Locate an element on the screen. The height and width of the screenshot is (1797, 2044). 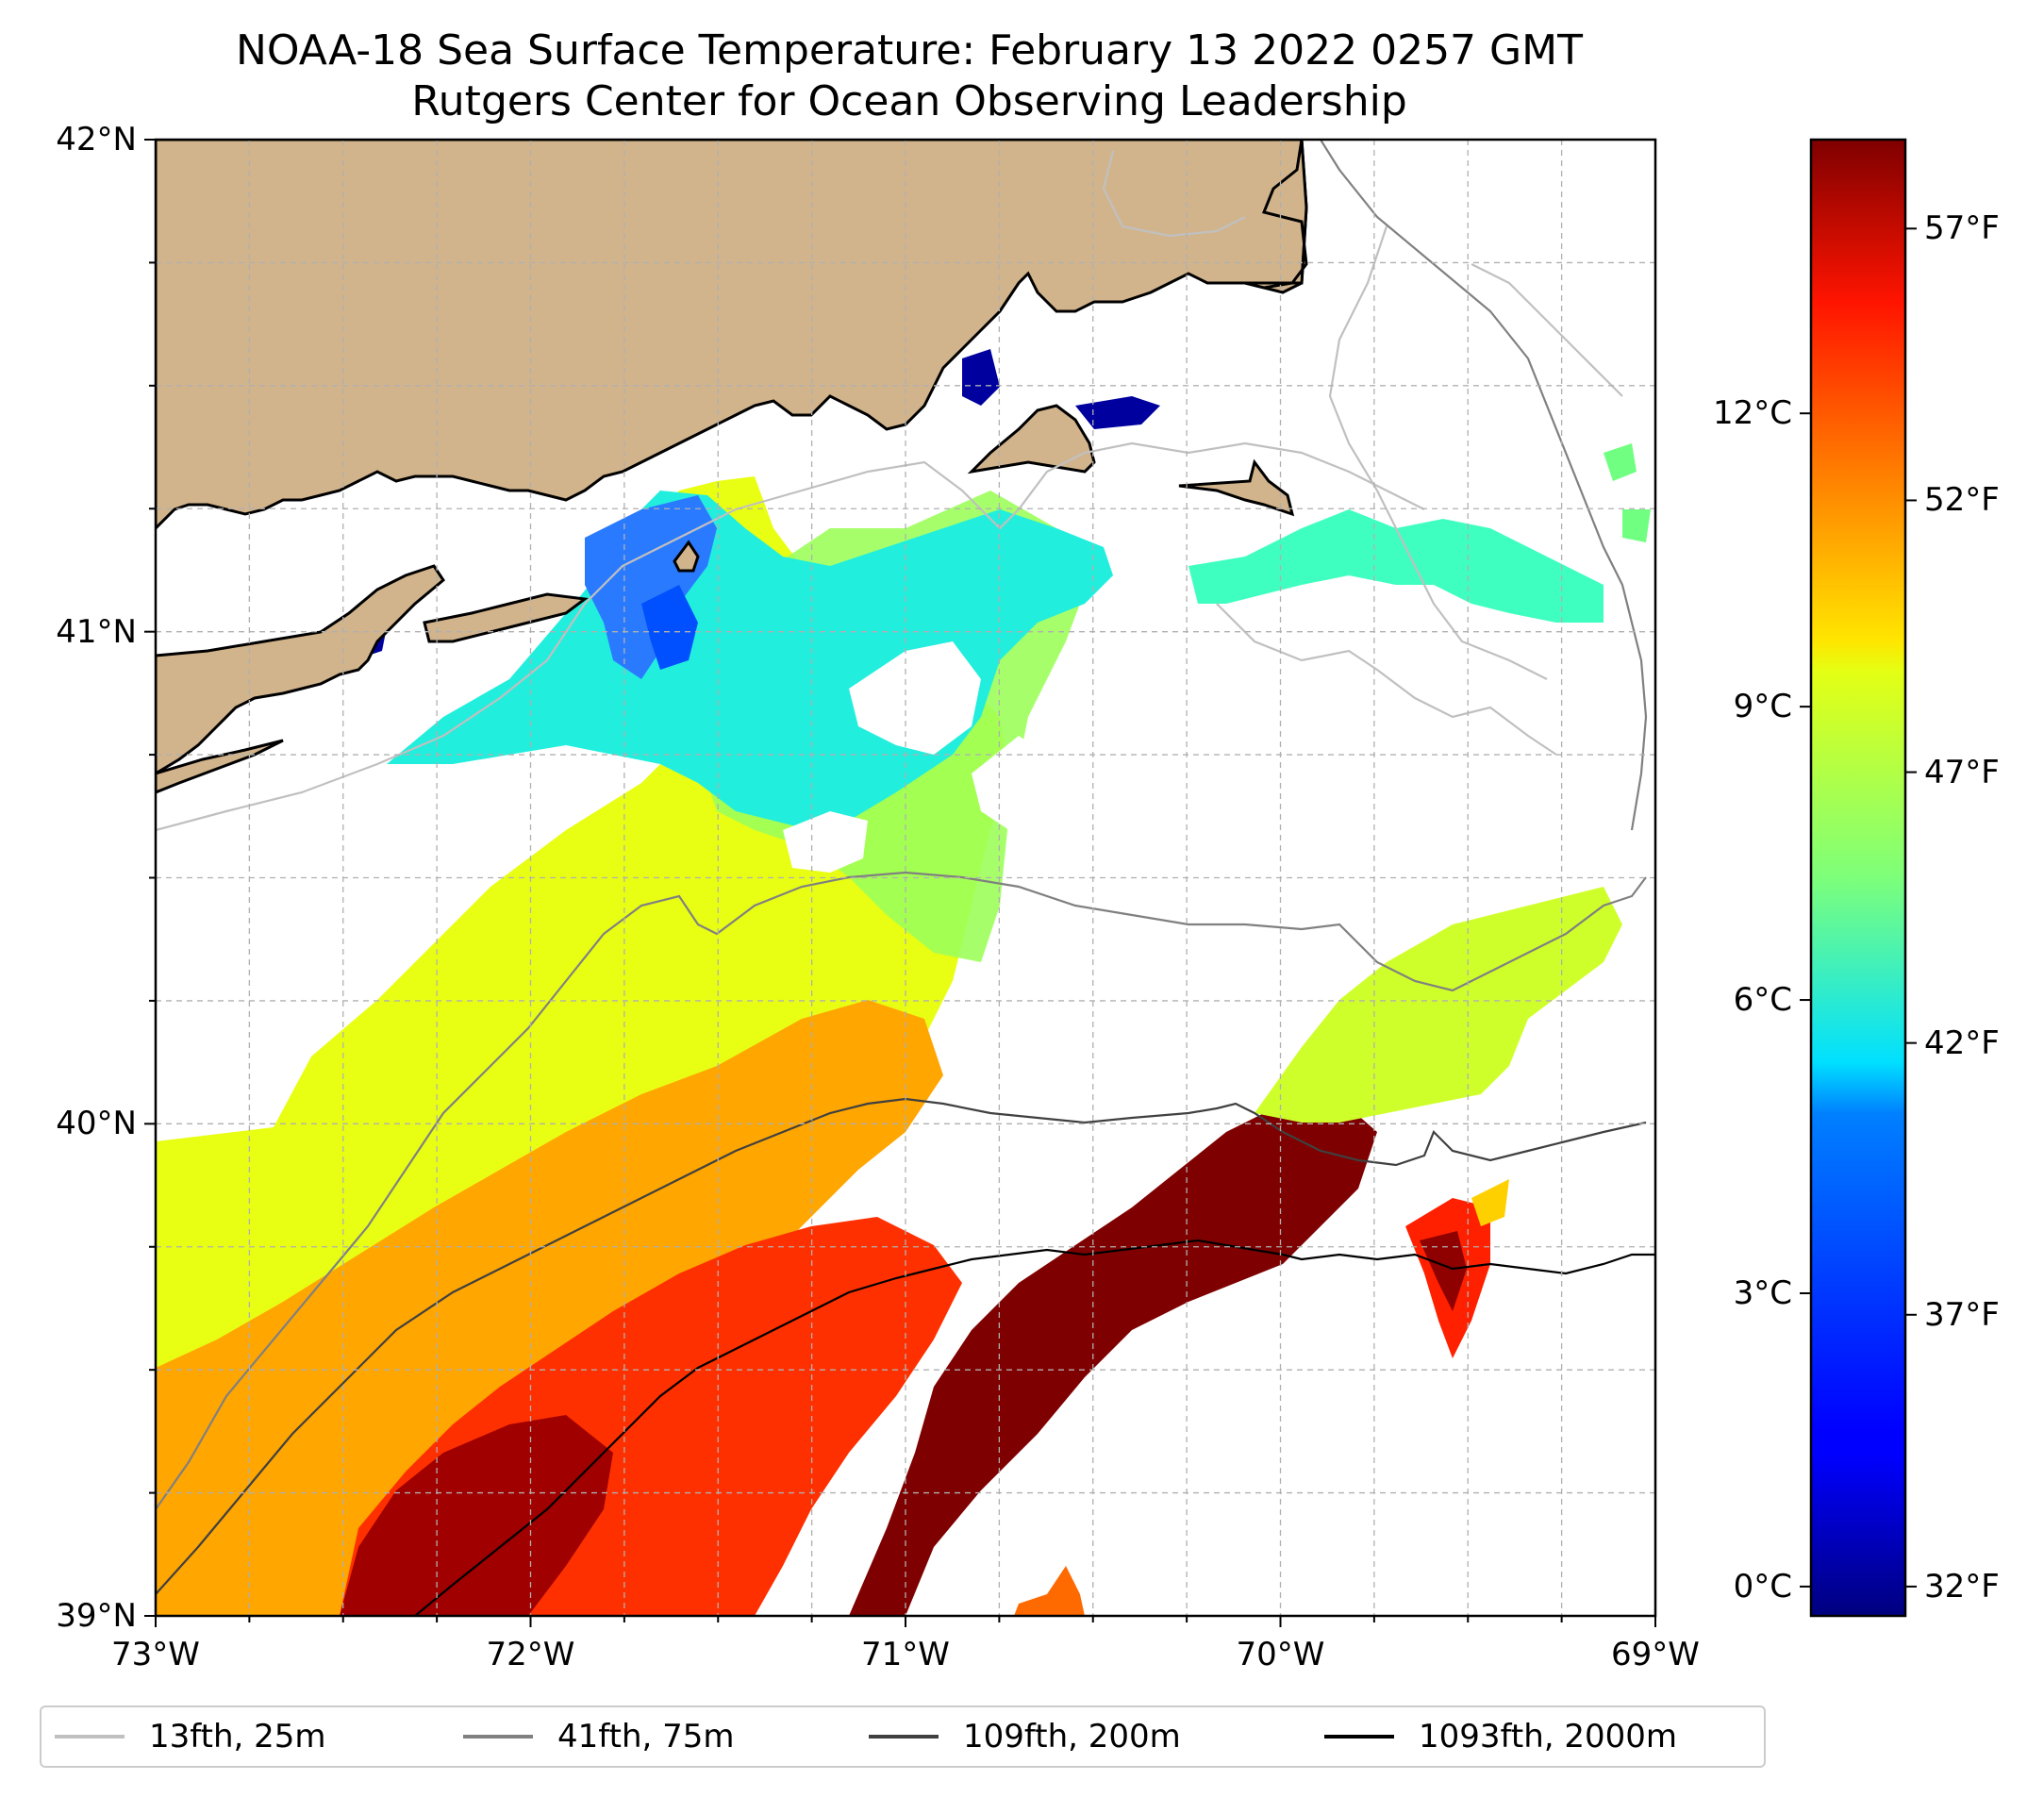
land-long-island-east is located at coordinates (506, 617).